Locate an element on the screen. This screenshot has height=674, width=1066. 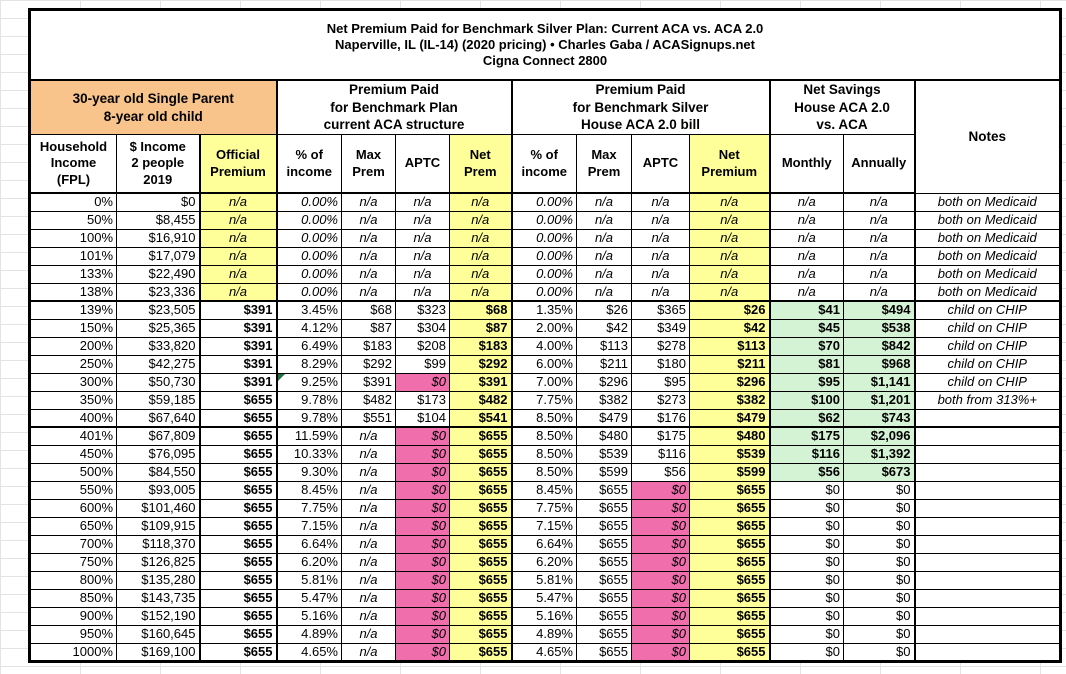
cell-income: $93,005 is located at coordinates (158, 490).